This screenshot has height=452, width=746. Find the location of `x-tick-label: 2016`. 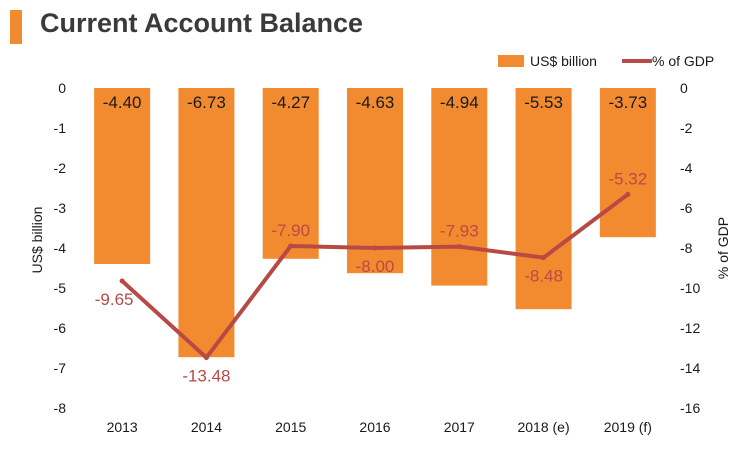

x-tick-label: 2016 is located at coordinates (374, 427).